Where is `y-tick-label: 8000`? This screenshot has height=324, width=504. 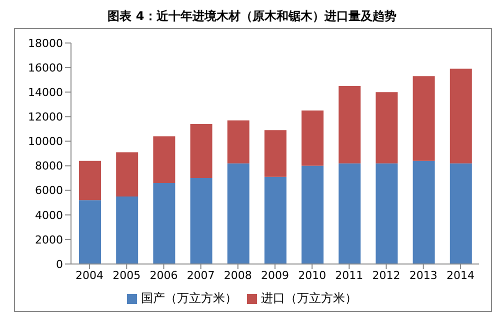 y-tick-label: 8000 is located at coordinates (49, 166).